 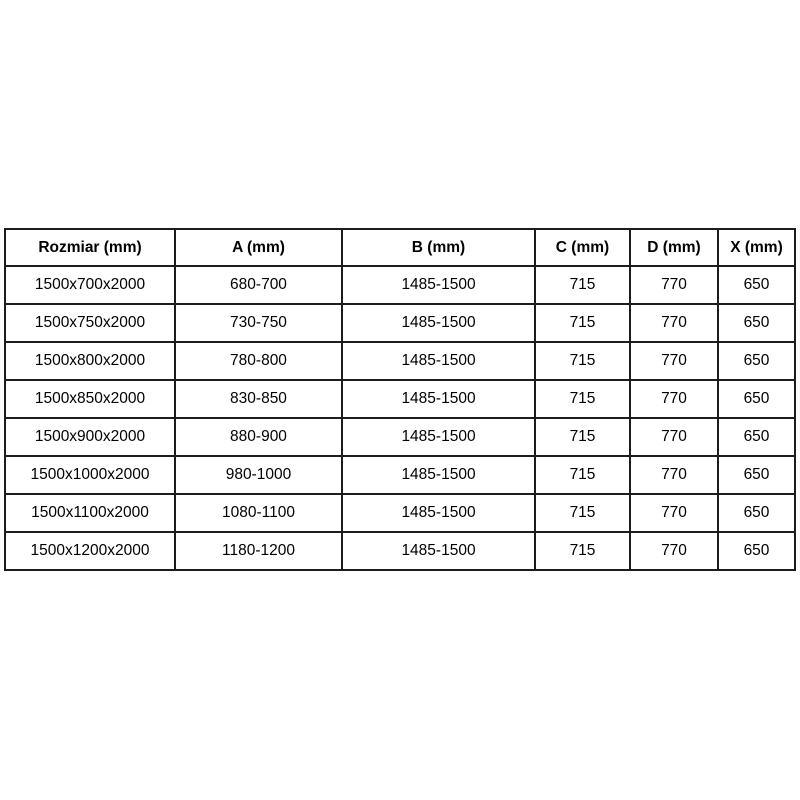 I want to click on column-header-2: A (mm), so click(x=258, y=247).